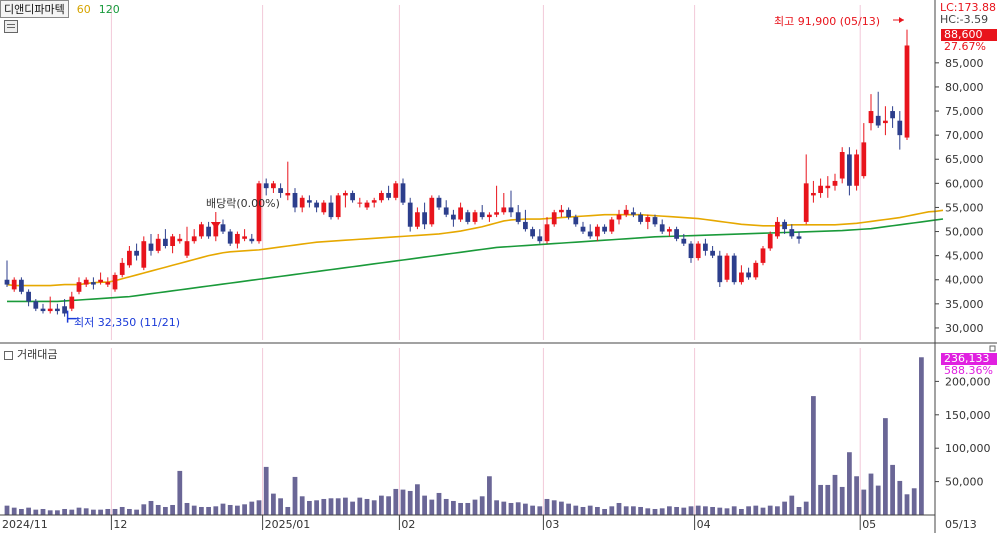 The width and height of the screenshot is (997, 533). Describe the element at coordinates (964, 256) in the screenshot. I see `price-tick-label: 45,000` at that location.